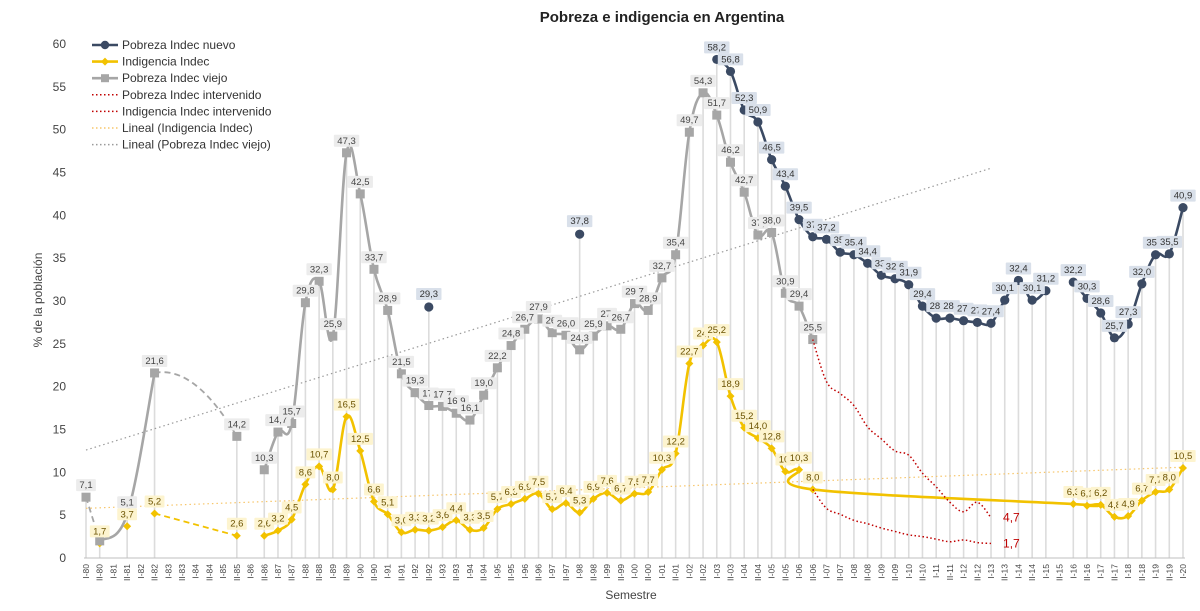  I want to click on x-tick-label: I-88, so click(305, 571).